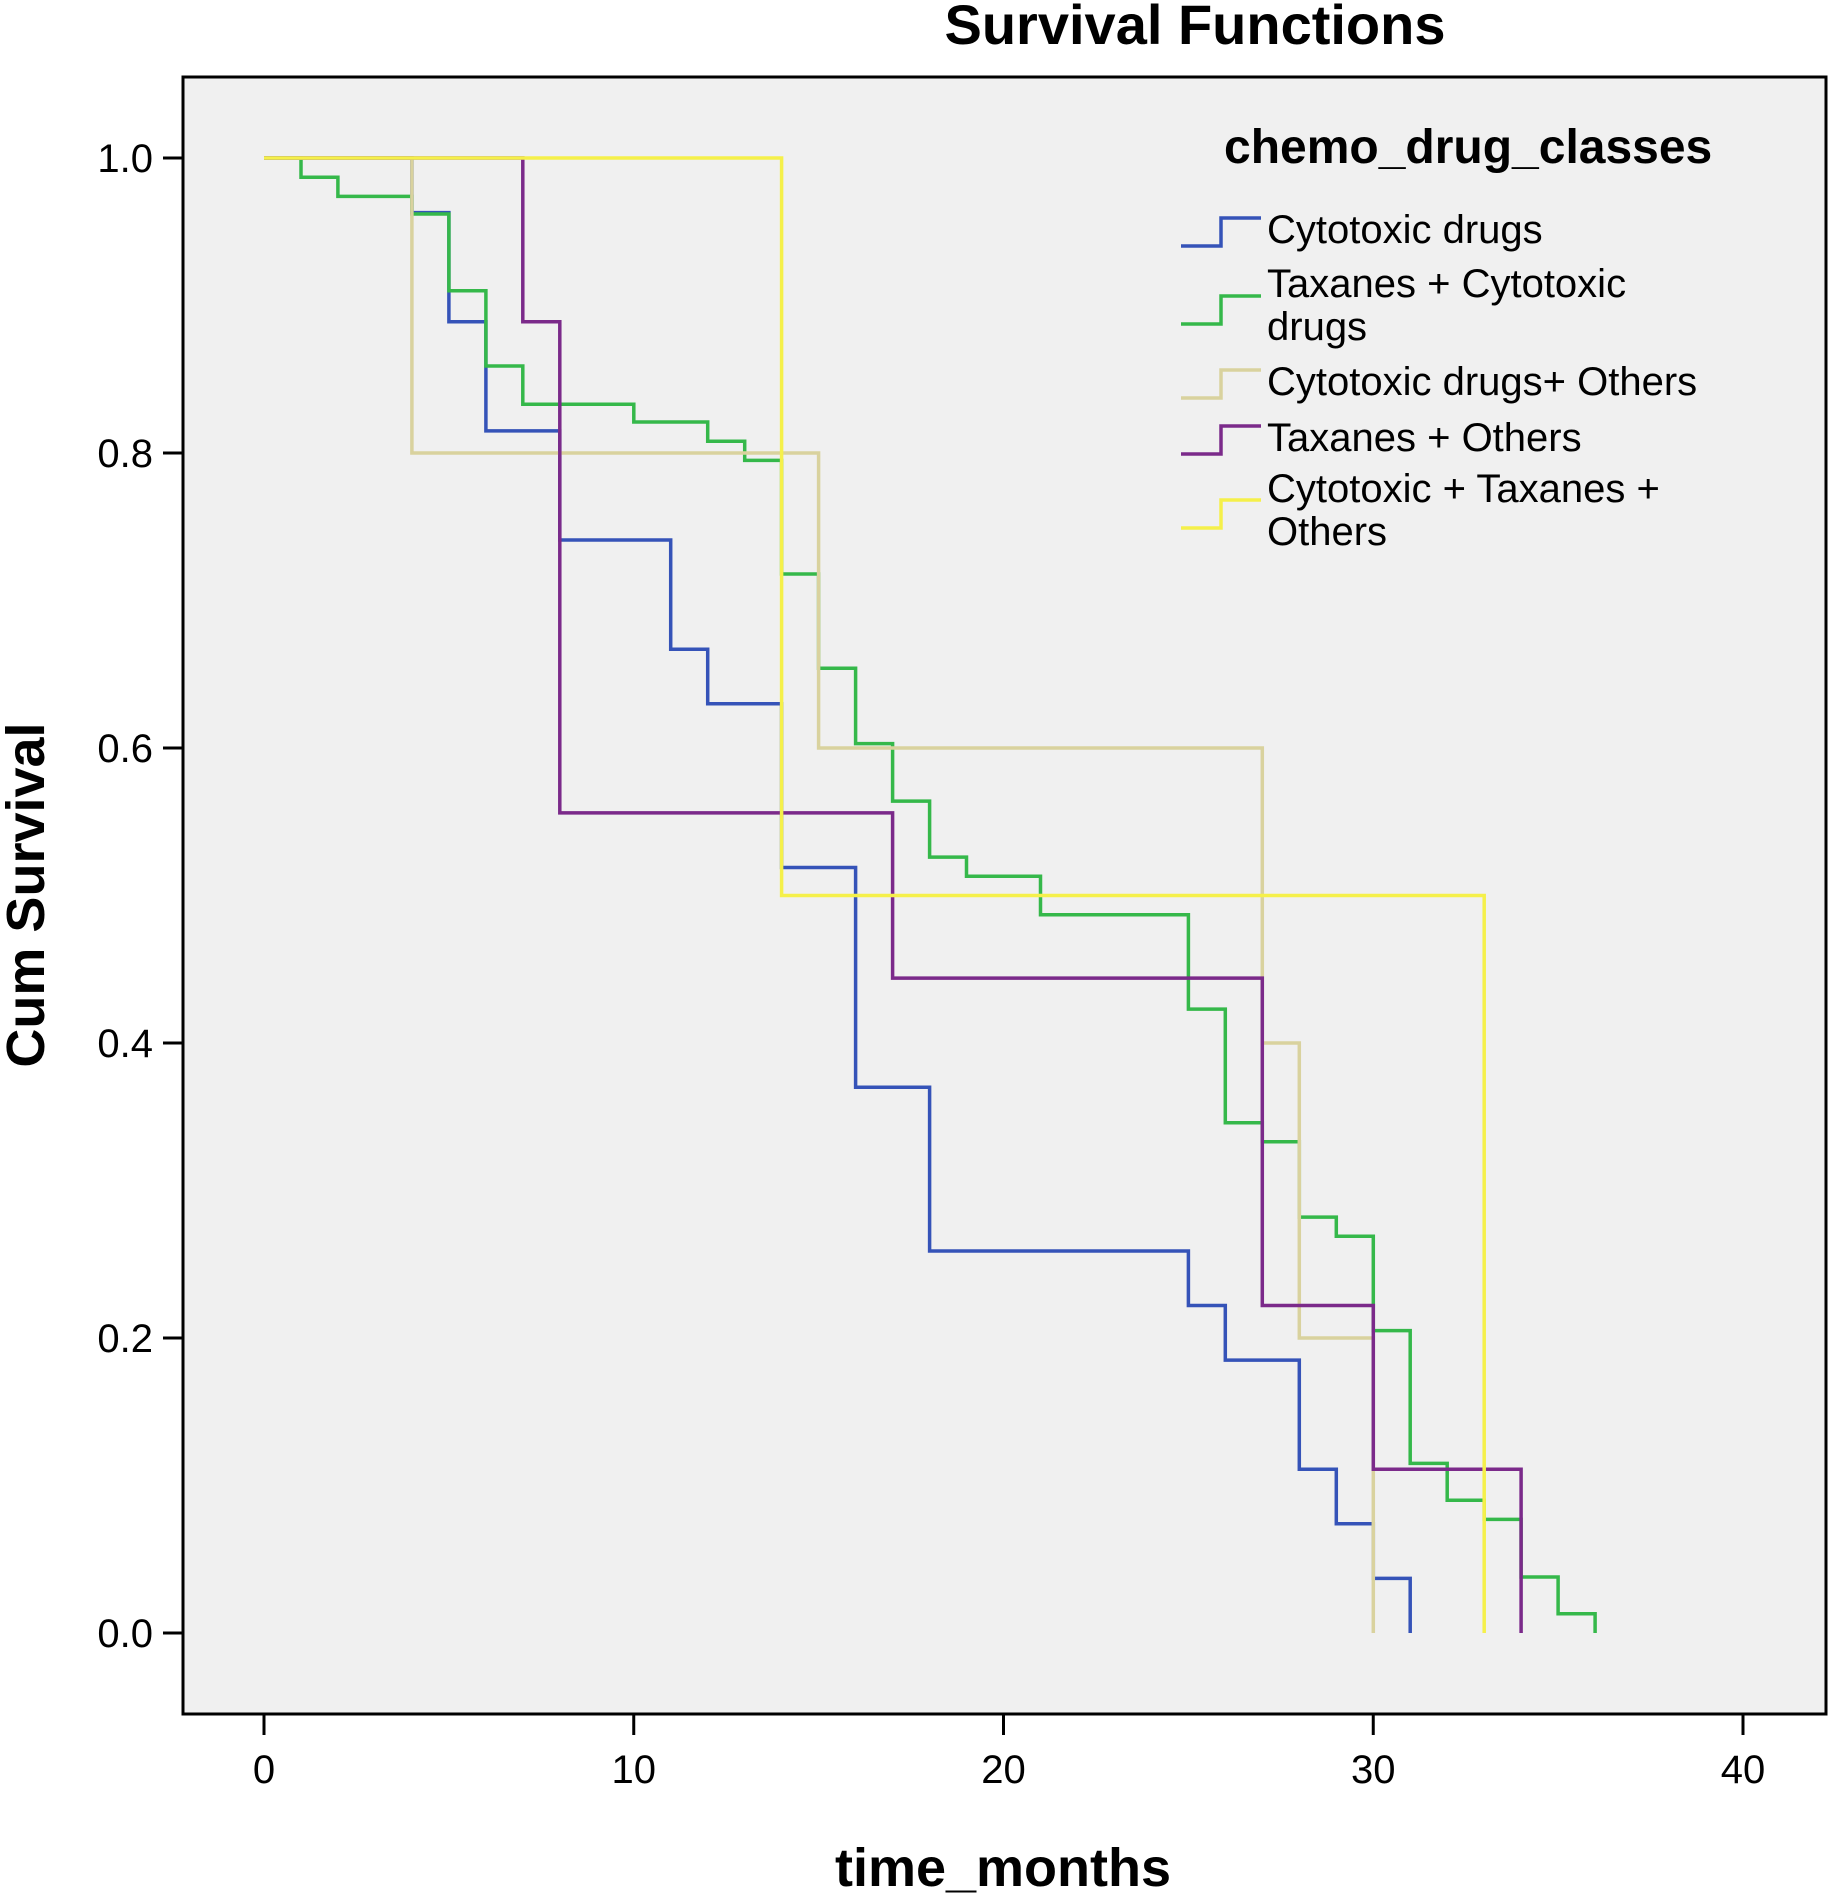 This screenshot has height=1899, width=1831. Describe the element at coordinates (1463, 489) in the screenshot. I see `legend-label-5: Cytotoxic + Taxanes +` at that location.